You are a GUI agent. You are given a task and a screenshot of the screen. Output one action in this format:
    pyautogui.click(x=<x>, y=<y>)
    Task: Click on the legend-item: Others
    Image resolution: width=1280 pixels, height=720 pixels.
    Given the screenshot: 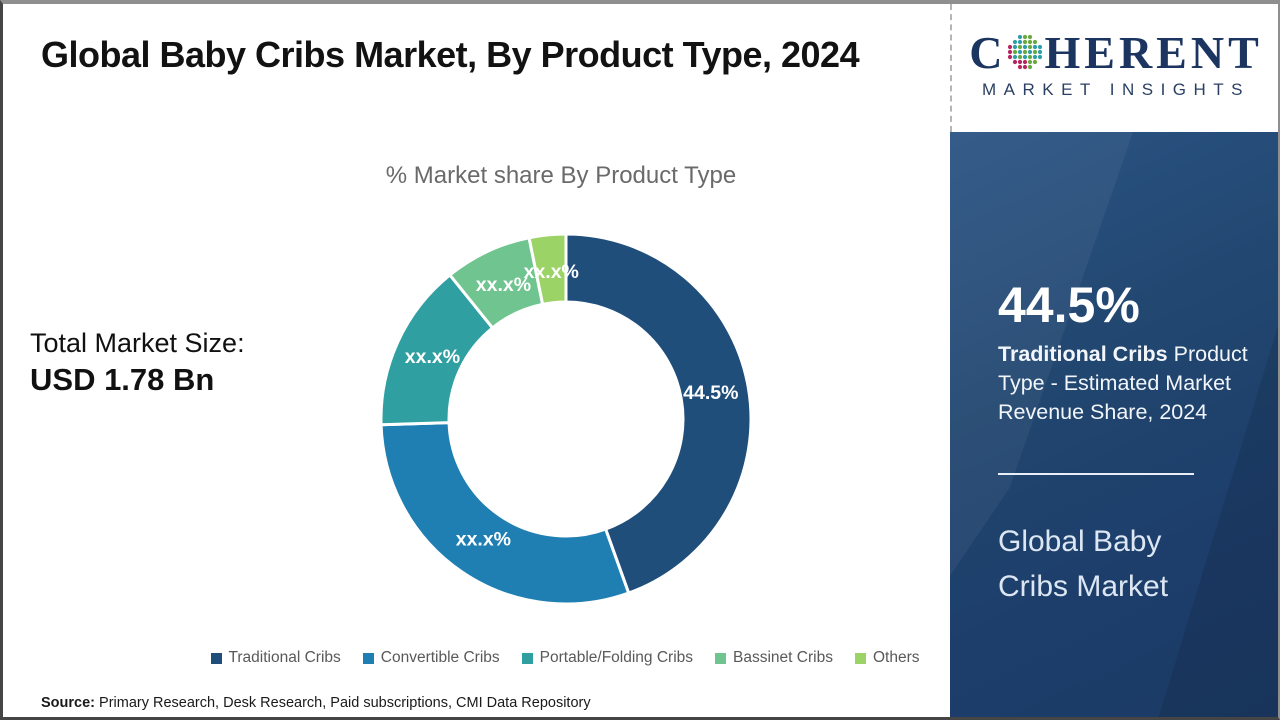 What is the action you would take?
    pyautogui.click(x=887, y=658)
    